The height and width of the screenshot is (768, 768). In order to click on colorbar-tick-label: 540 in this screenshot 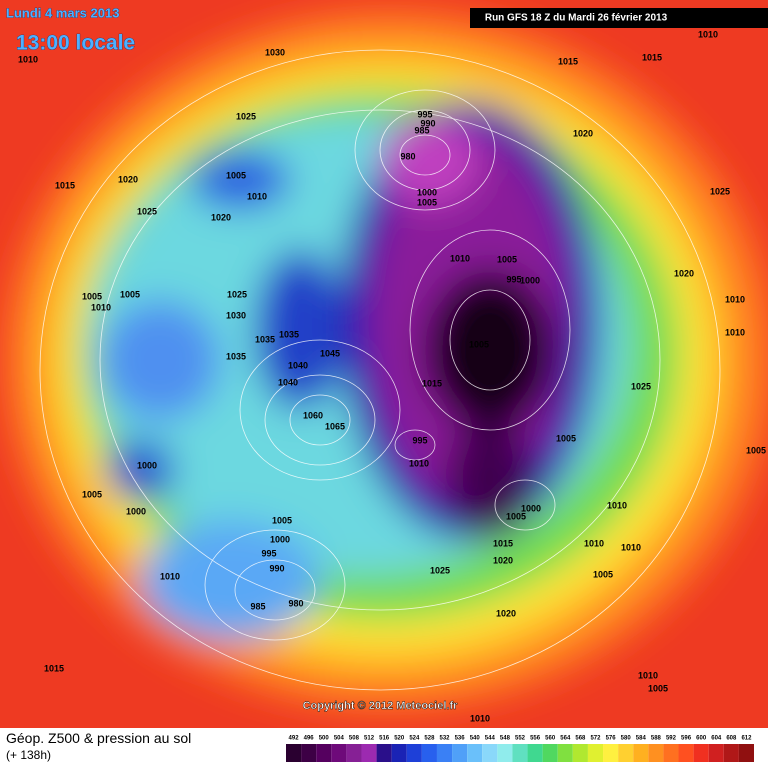, I will do `click(475, 739)`.